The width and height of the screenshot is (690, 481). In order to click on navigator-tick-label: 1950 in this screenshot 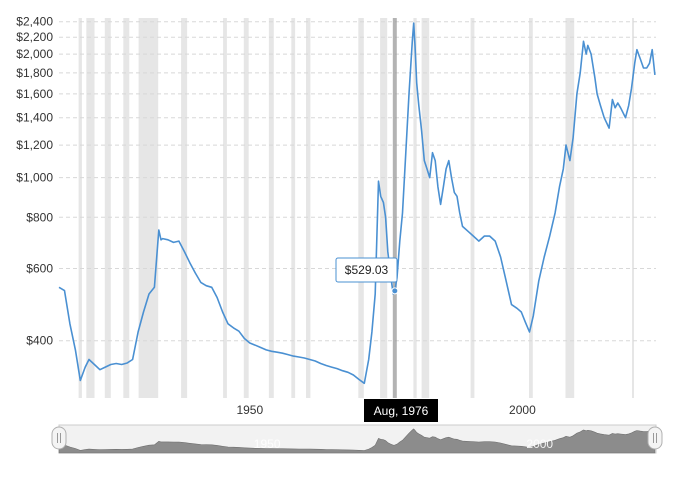, I will do `click(267, 444)`.